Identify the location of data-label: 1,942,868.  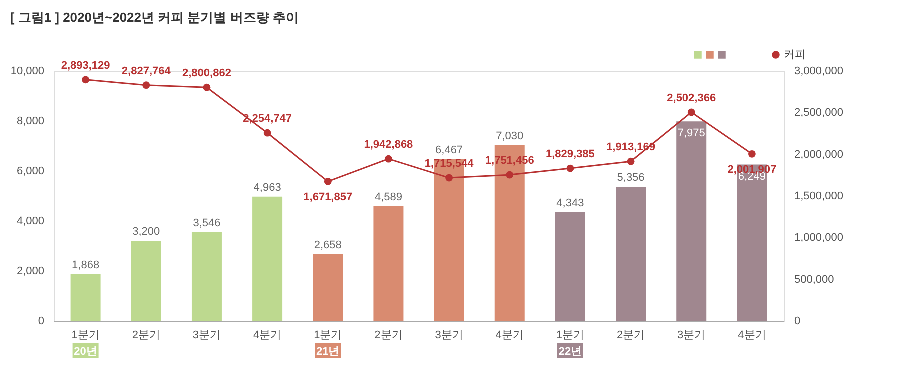
(389, 145).